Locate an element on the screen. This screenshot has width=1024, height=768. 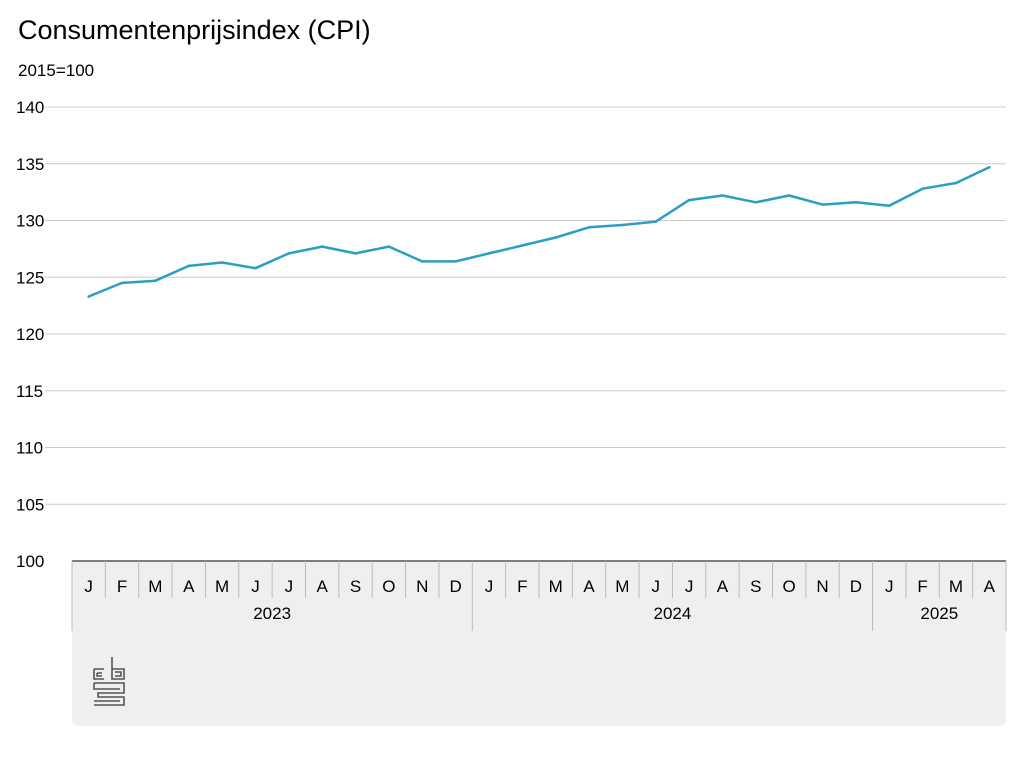
y-tick-label: 135 is located at coordinates (30, 164).